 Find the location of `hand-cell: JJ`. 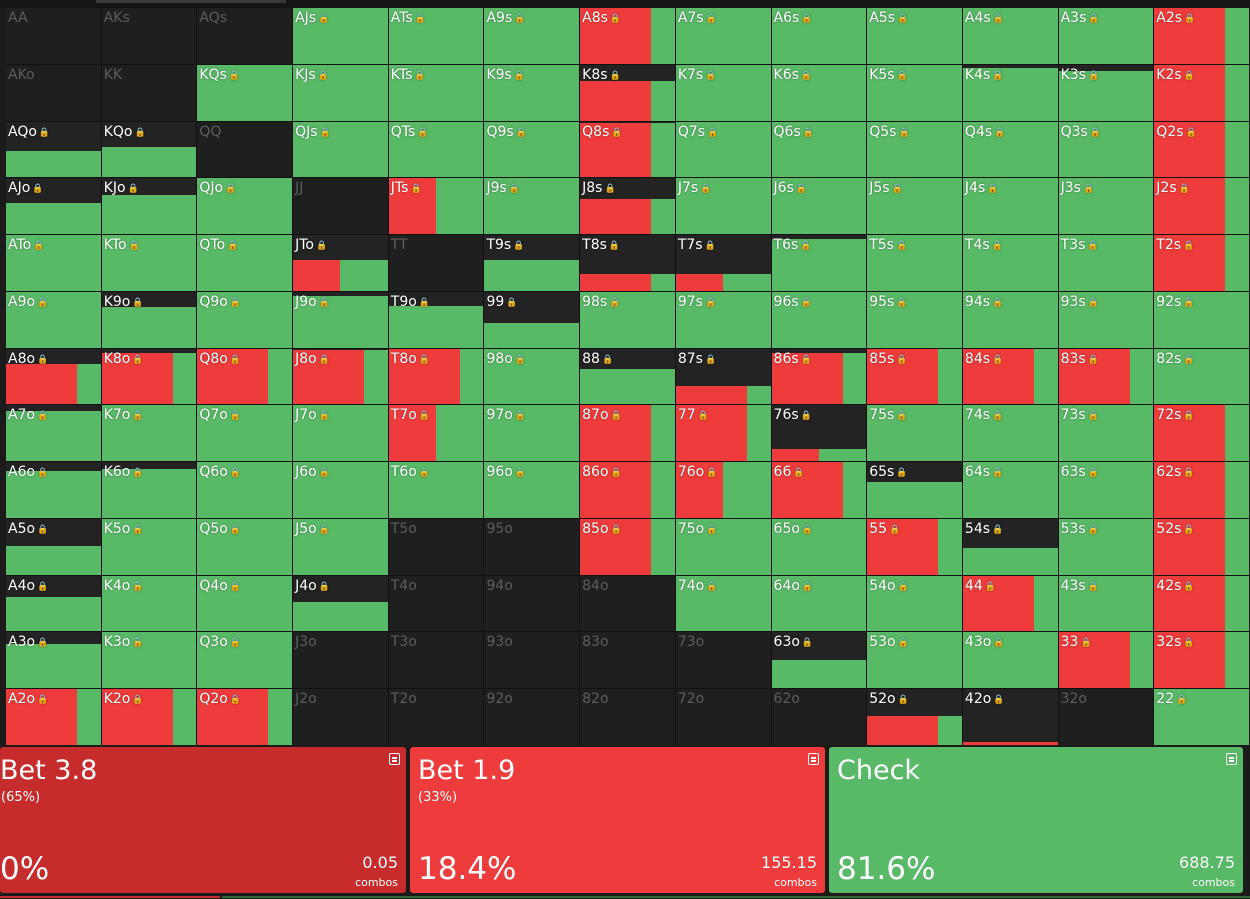

hand-cell: JJ is located at coordinates (340, 206).